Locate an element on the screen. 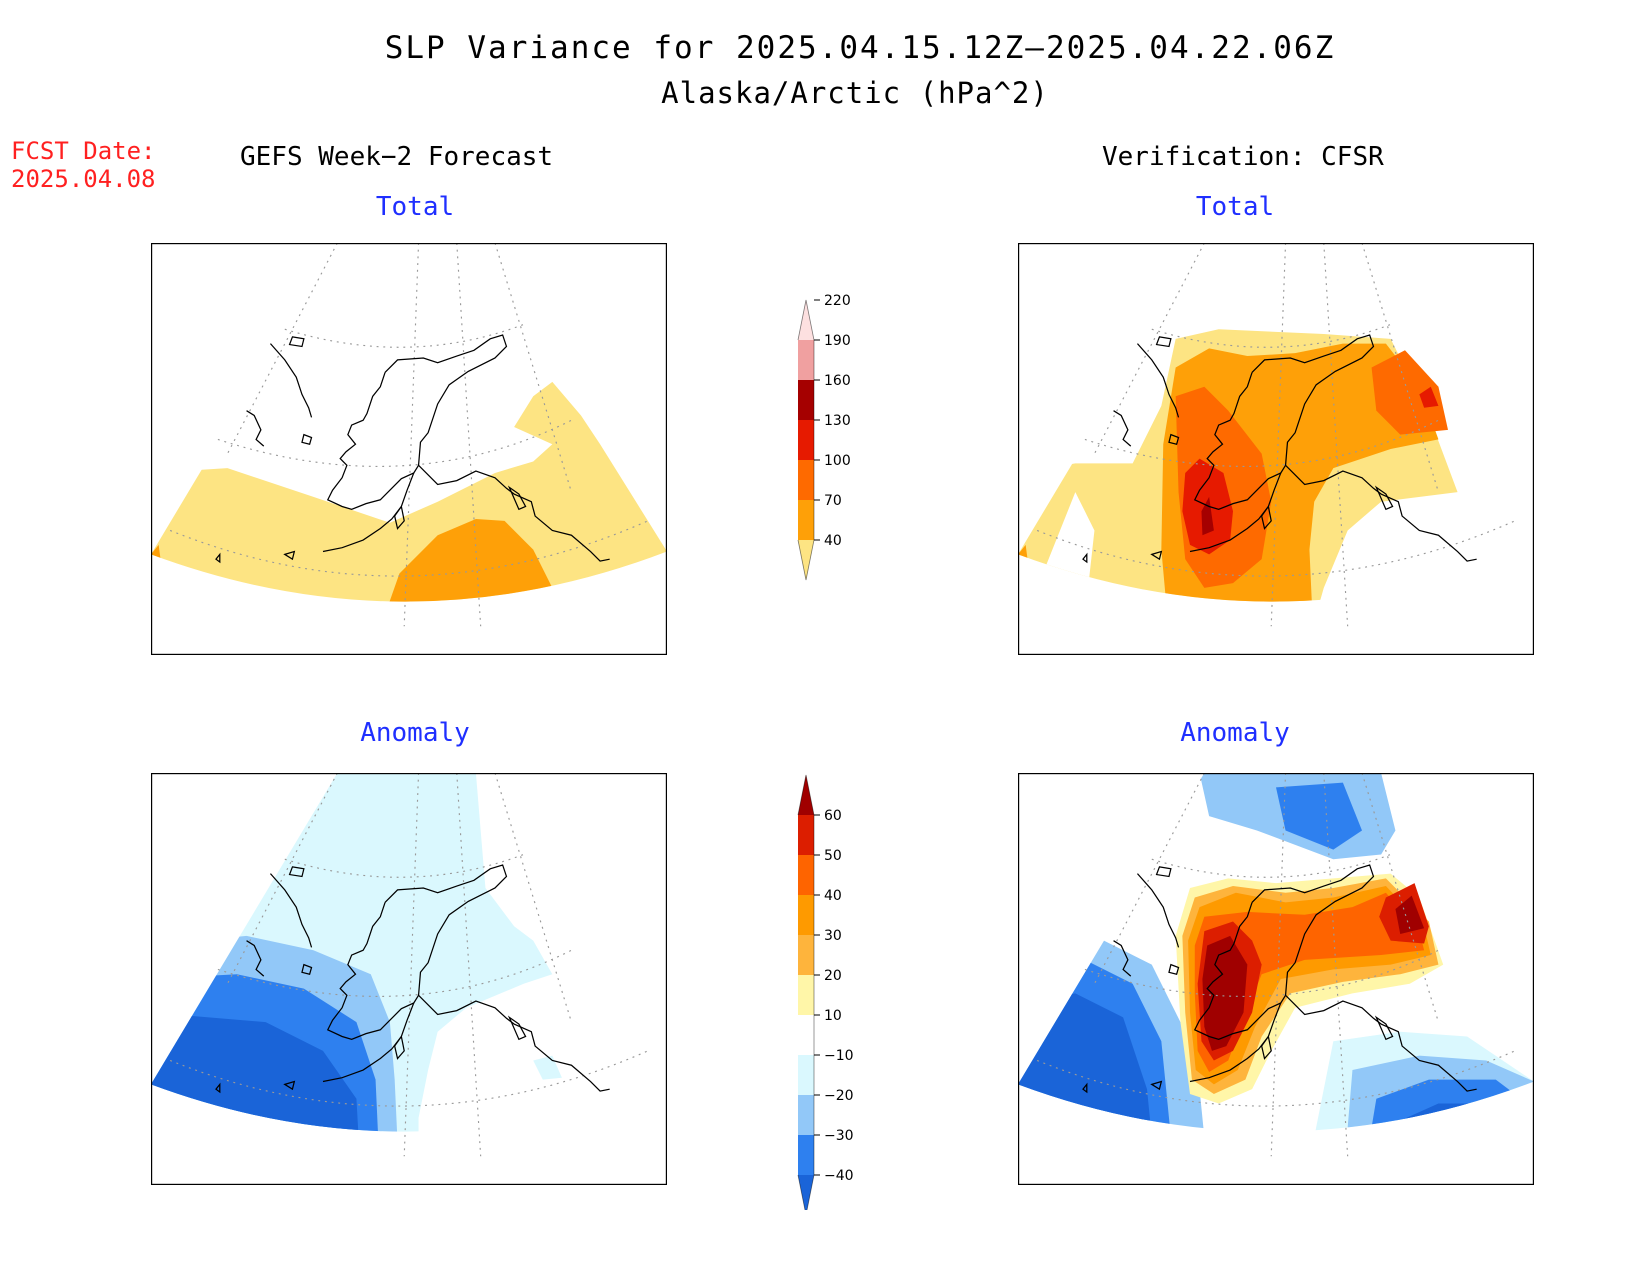  total-colorbar-tick-label: 130 is located at coordinates (837, 421).